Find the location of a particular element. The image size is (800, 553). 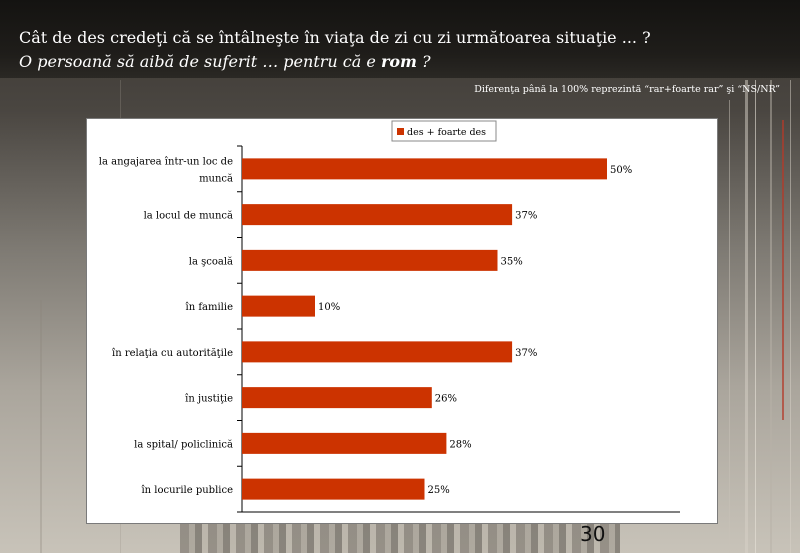

category-label: la şcoală is located at coordinates (211, 261).